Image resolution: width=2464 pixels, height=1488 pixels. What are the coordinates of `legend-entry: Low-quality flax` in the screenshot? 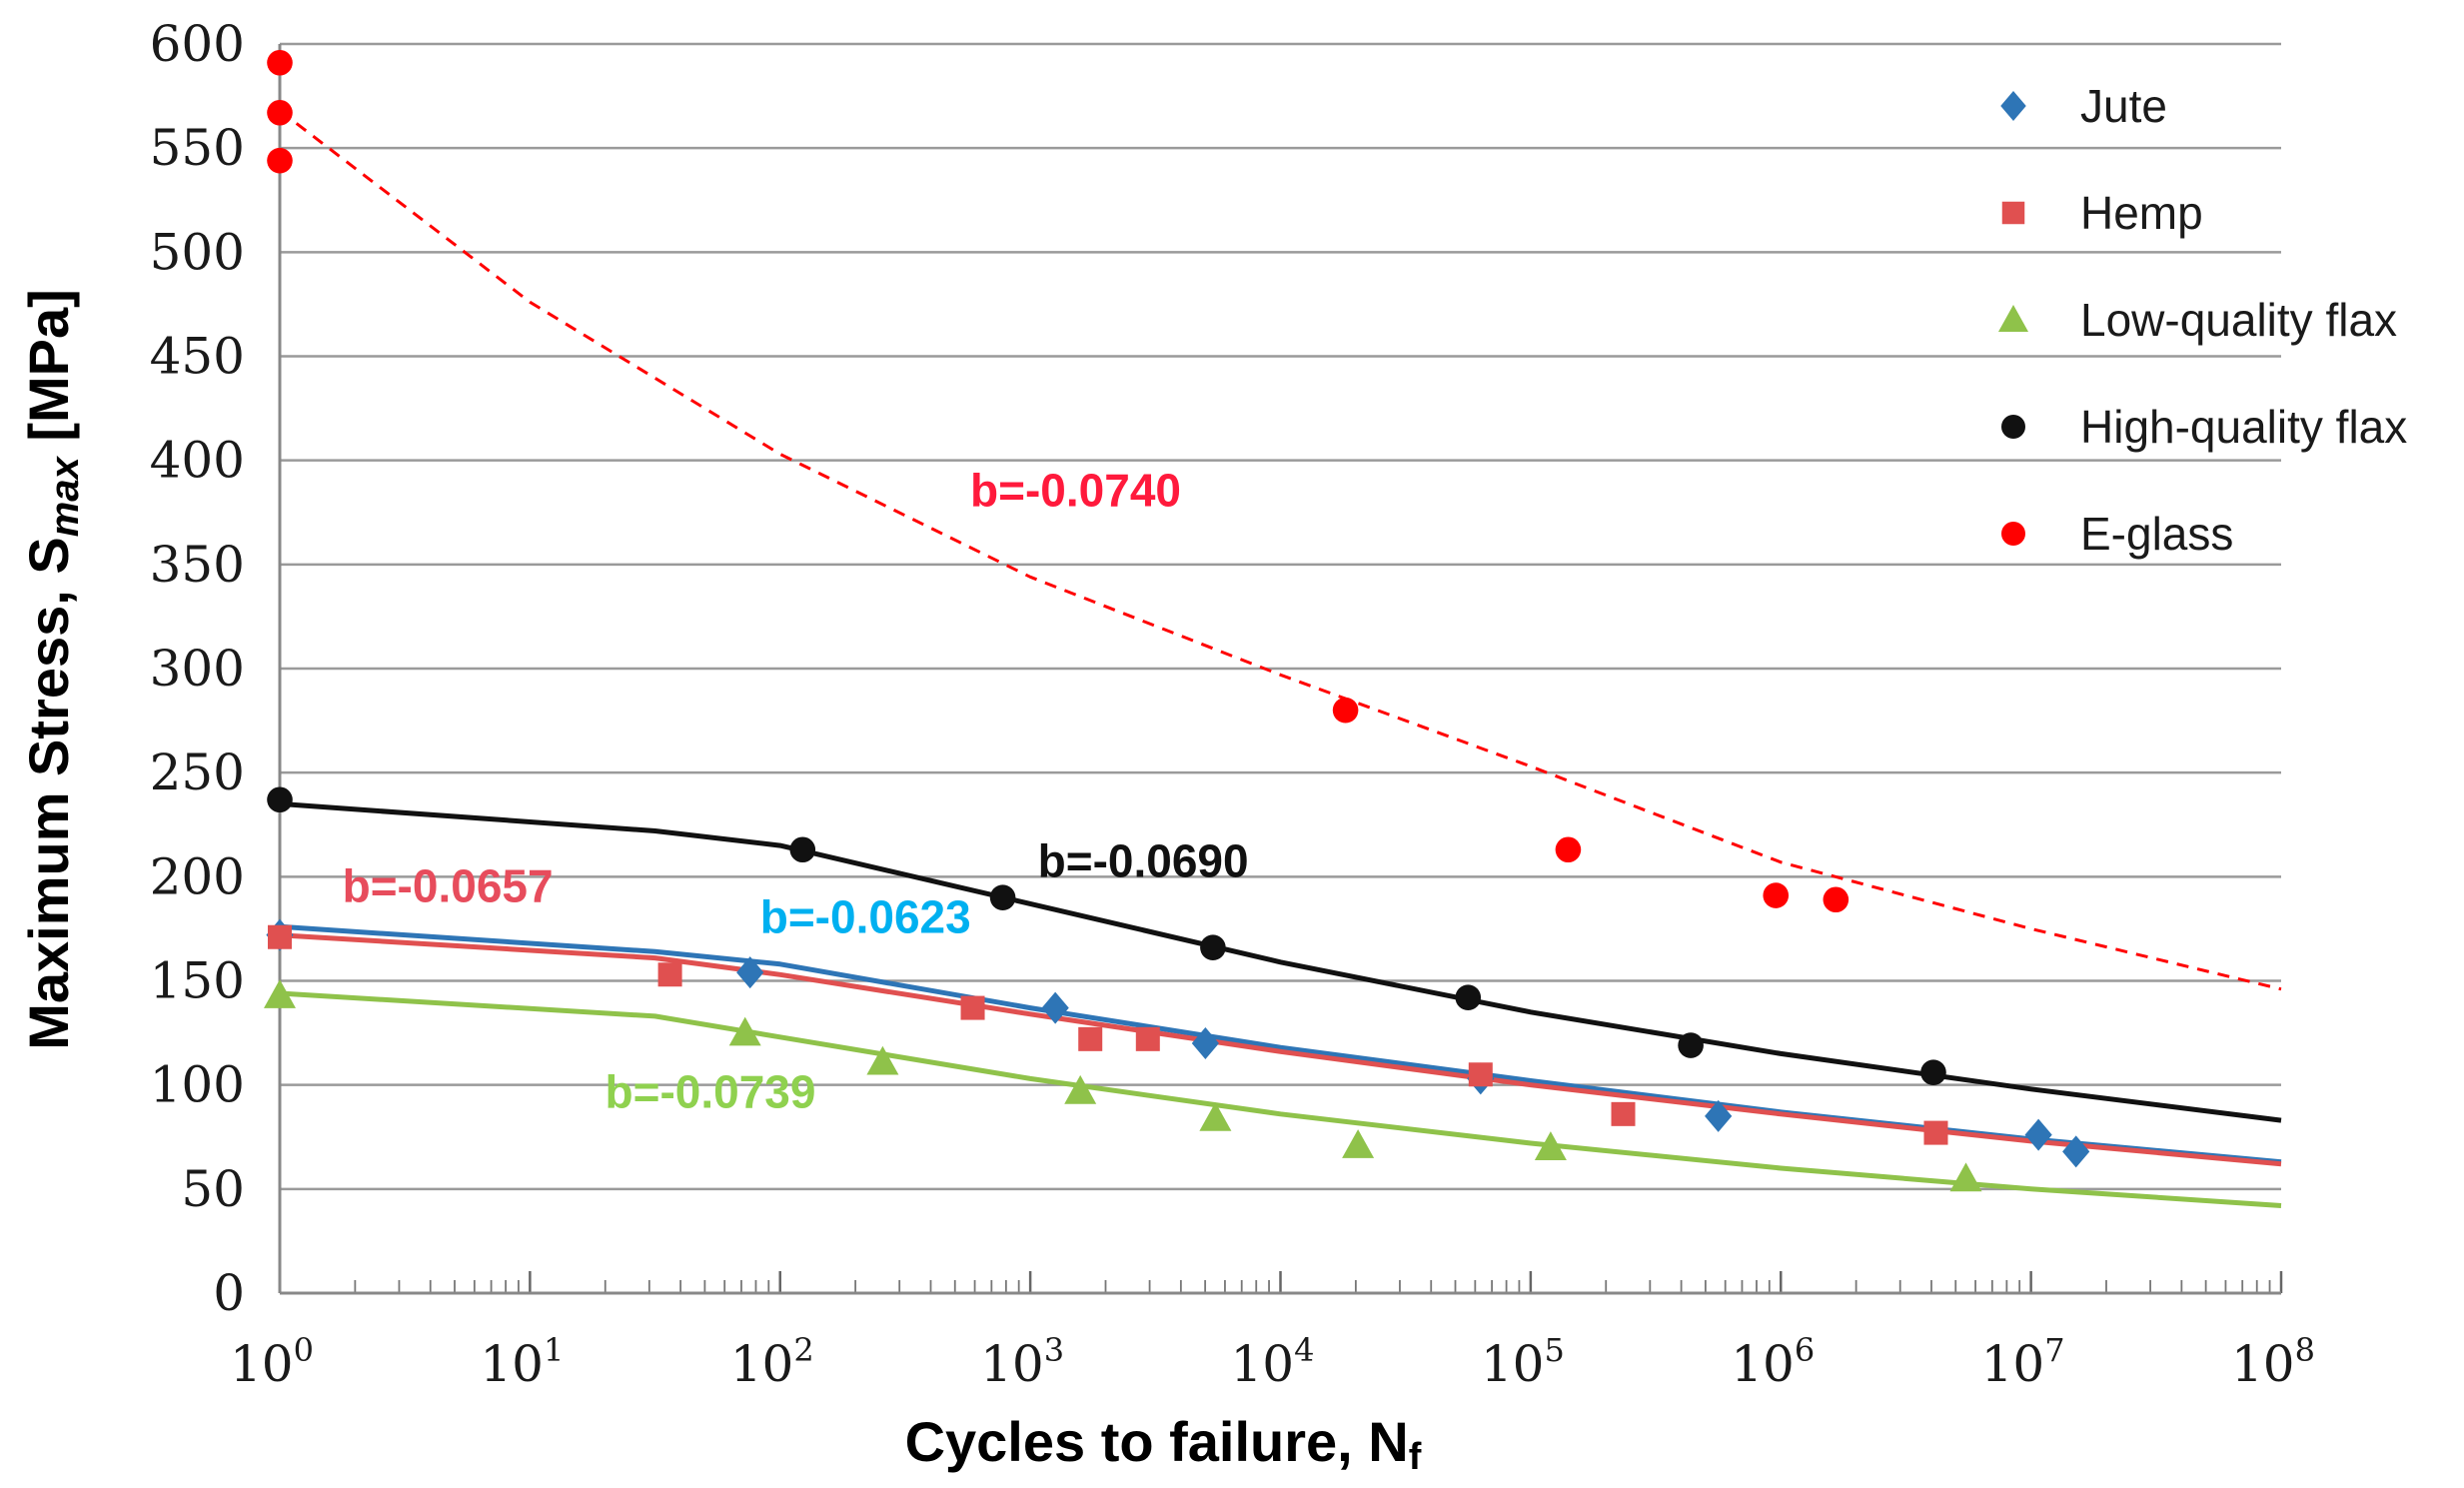 It's located at (2197, 320).